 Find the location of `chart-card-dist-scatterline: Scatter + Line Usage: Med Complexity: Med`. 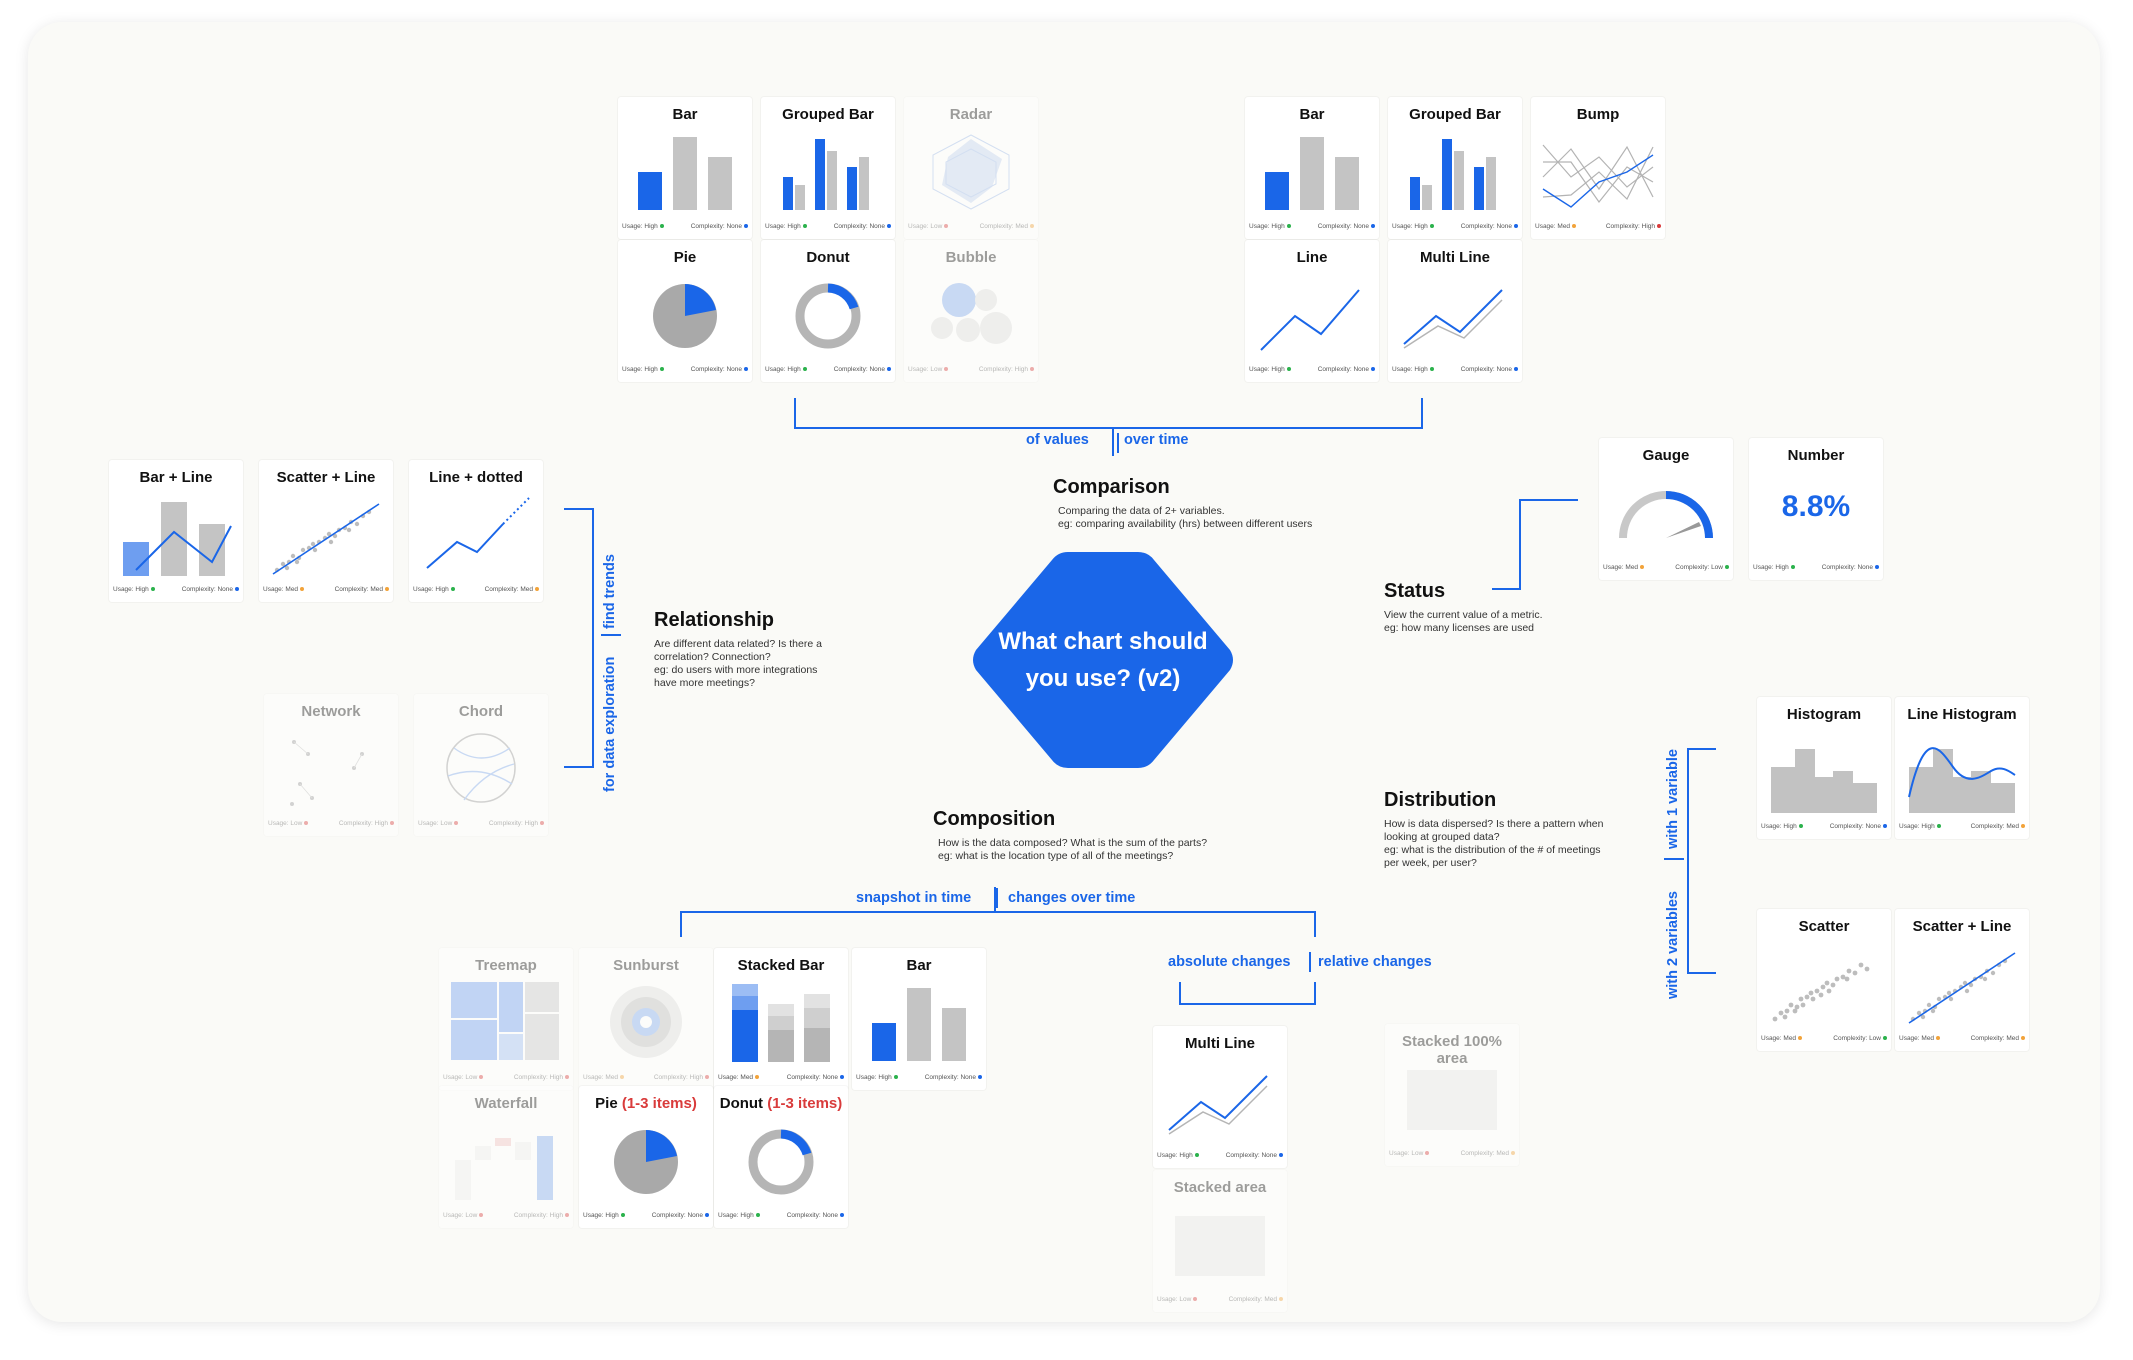

chart-card-dist-scatterline: Scatter + Line Usage: Med Complexity: Med is located at coordinates (1962, 980).